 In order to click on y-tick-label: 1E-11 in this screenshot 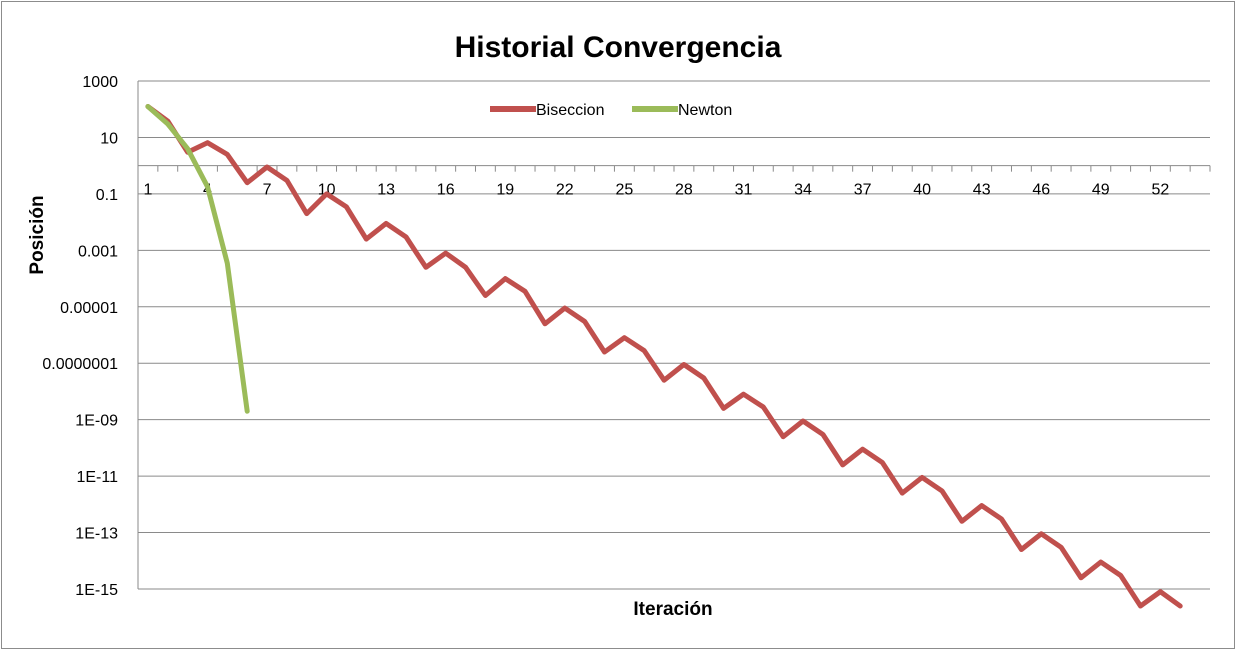, I will do `click(97, 477)`.